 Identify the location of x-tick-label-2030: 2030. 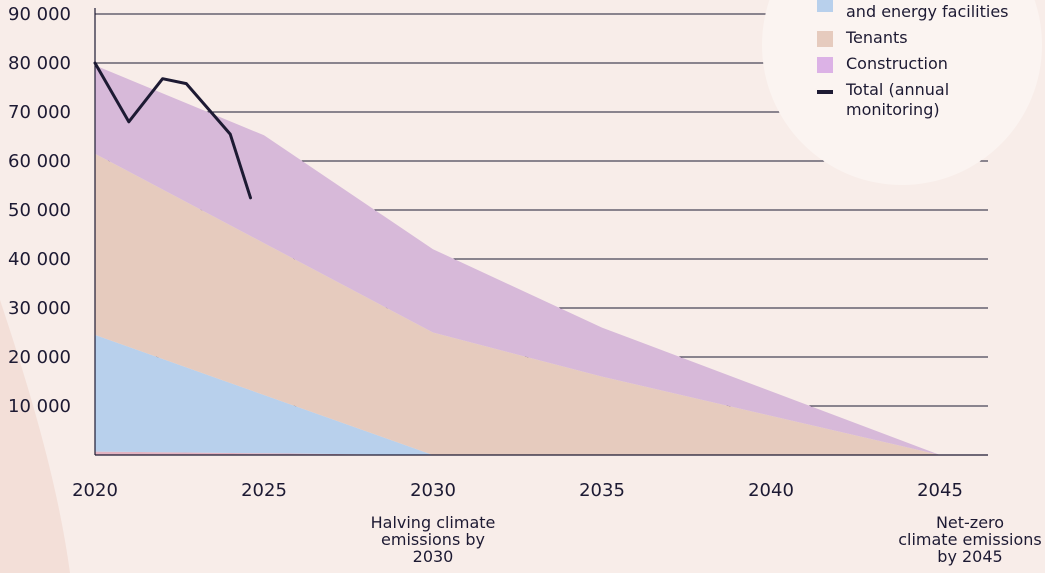
(433, 490).